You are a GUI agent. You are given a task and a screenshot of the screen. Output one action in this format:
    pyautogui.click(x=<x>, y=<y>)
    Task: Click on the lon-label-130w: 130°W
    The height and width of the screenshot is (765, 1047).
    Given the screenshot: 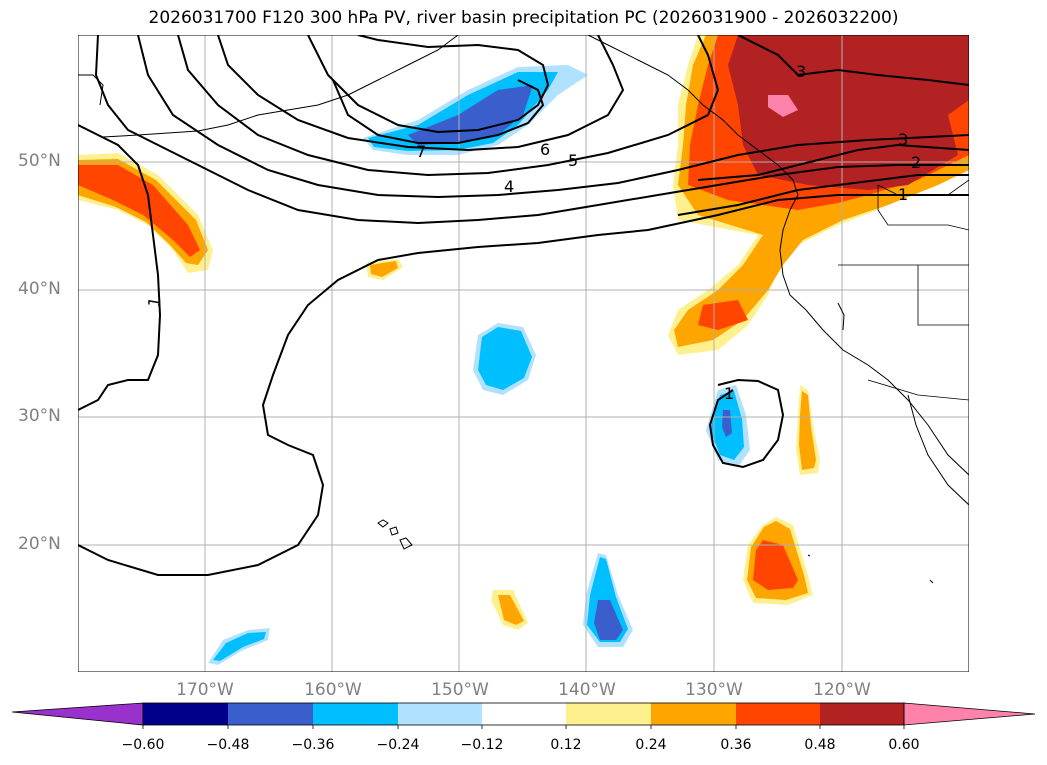 What is the action you would take?
    pyautogui.click(x=714, y=690)
    